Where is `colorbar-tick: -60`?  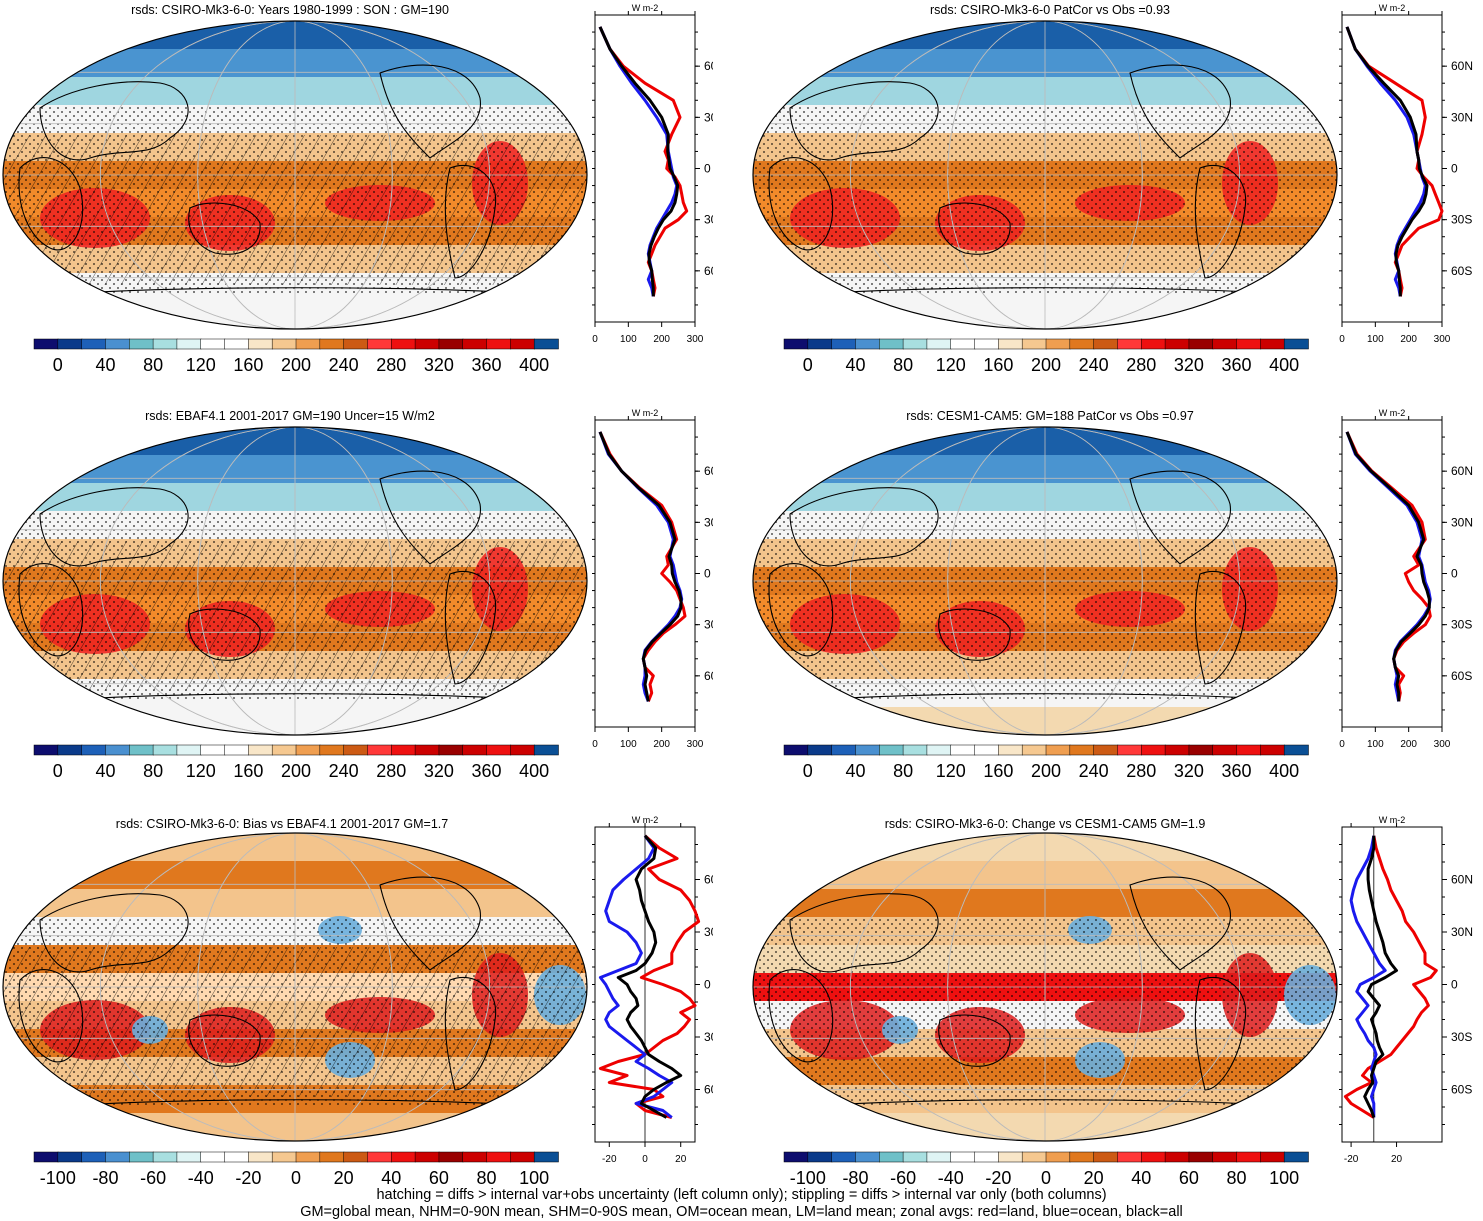 colorbar-tick: -60 is located at coordinates (903, 1178).